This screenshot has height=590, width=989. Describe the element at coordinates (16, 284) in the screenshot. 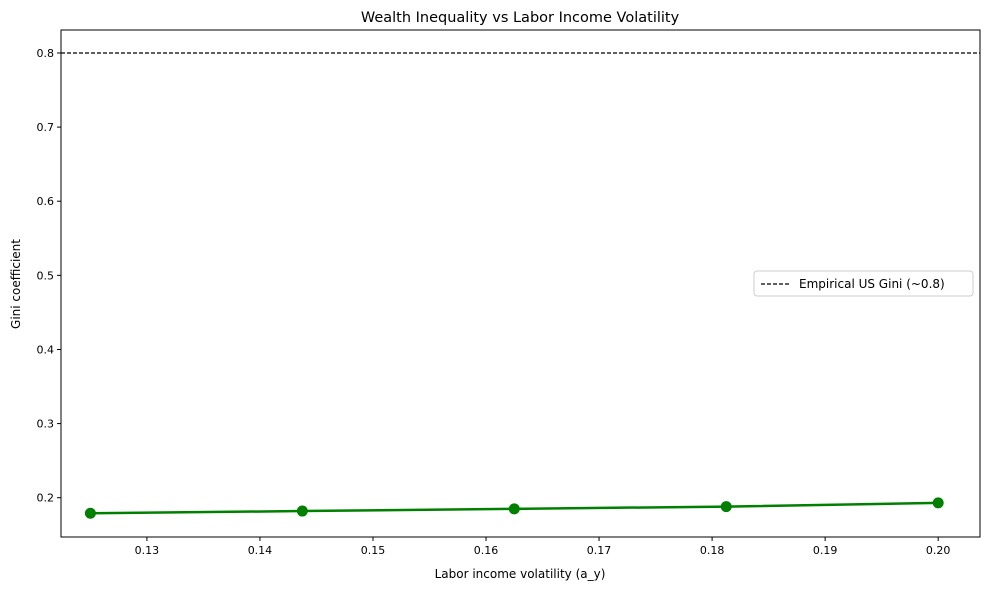

I see `y-axis-label: Gini coefficient` at that location.